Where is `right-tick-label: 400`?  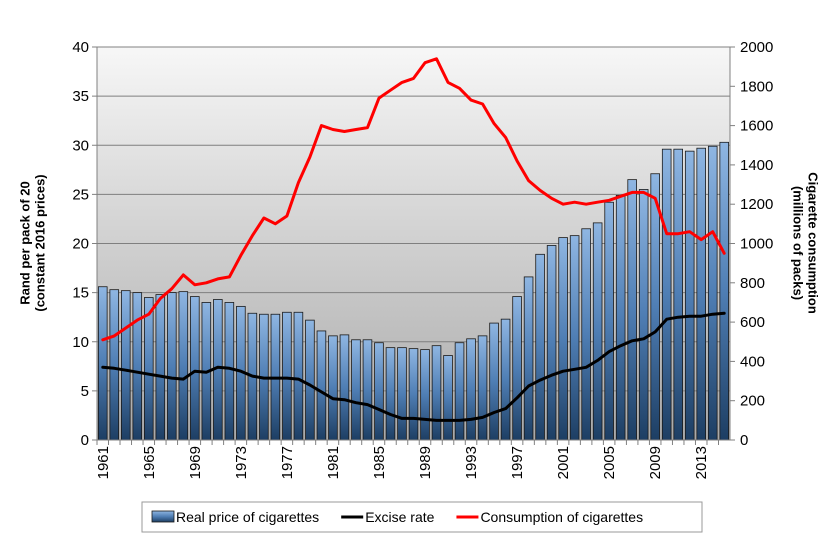 right-tick-label: 400 is located at coordinates (752, 361).